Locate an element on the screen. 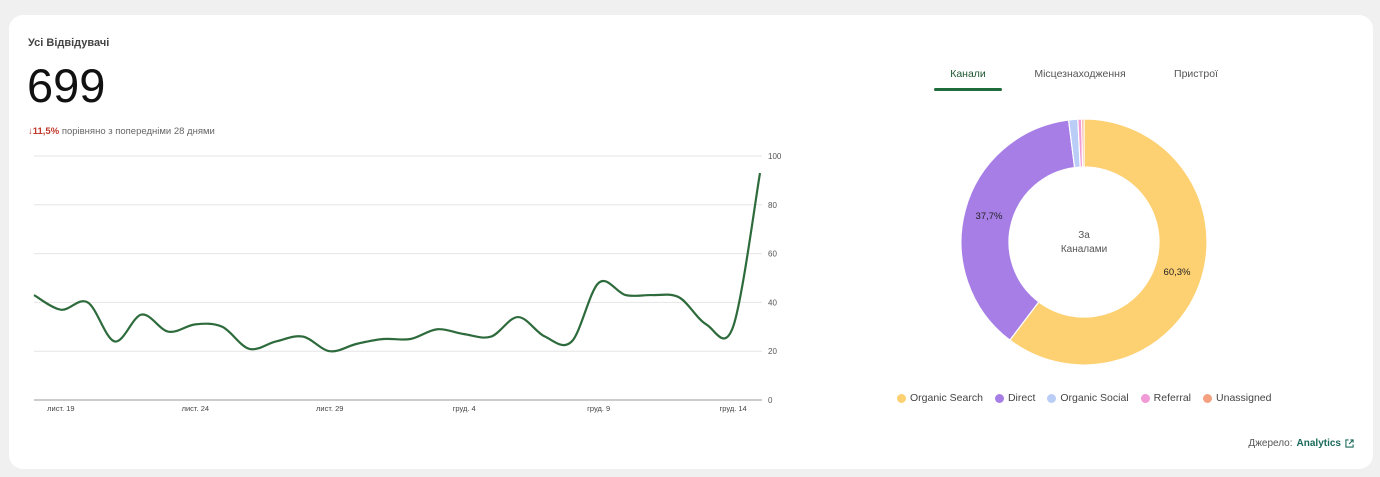 The width and height of the screenshot is (1380, 477). y-tick-label: 100 is located at coordinates (775, 156).